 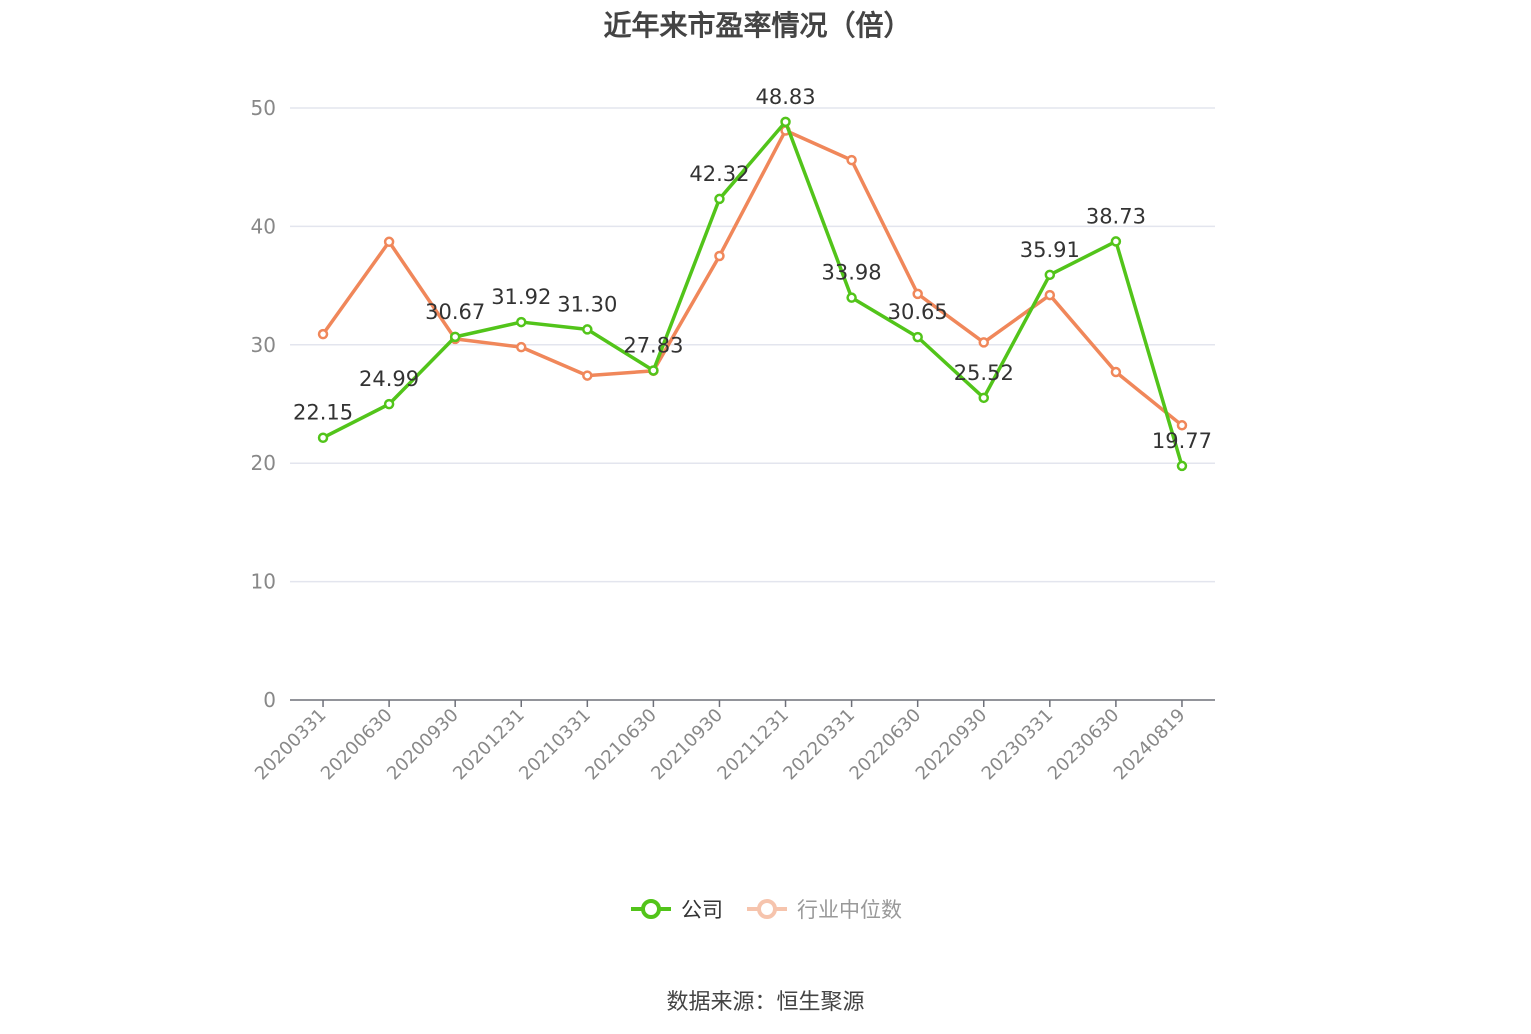 I want to click on data-label: 25.52, so click(x=984, y=373).